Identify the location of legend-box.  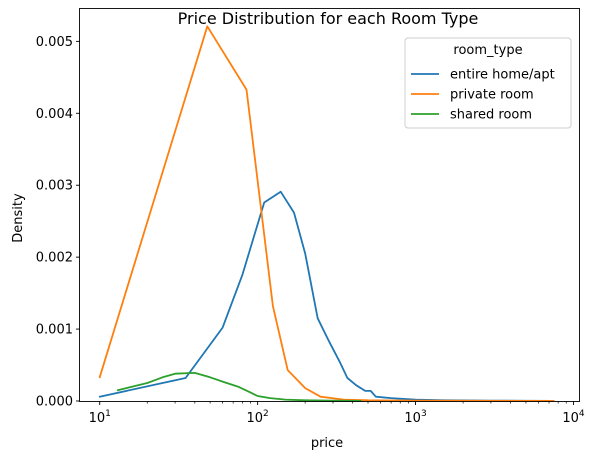
(488, 83).